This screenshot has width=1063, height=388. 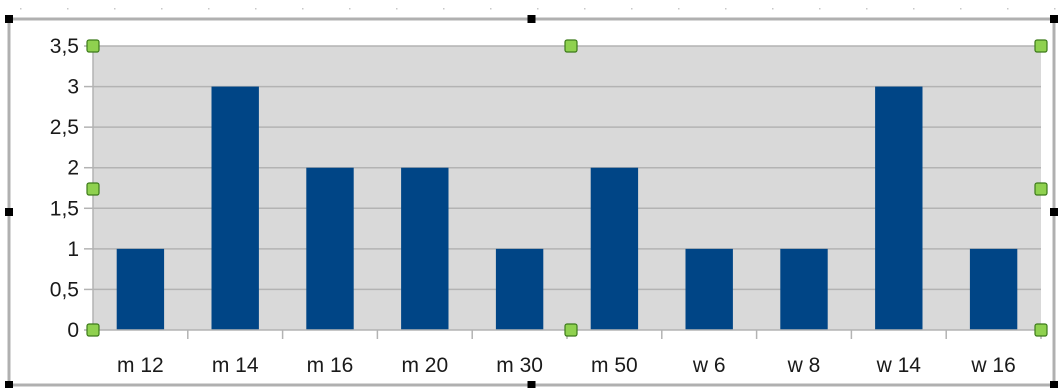 I want to click on x-tick-label: w 8, so click(x=804, y=365).